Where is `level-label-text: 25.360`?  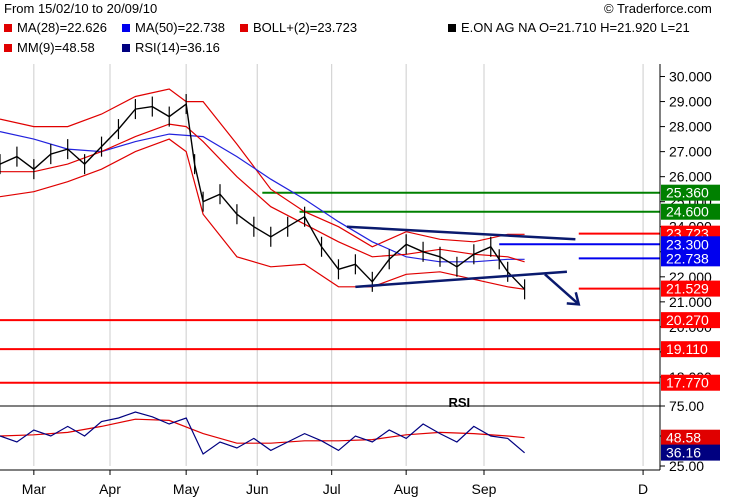 level-label-text: 25.360 is located at coordinates (687, 193).